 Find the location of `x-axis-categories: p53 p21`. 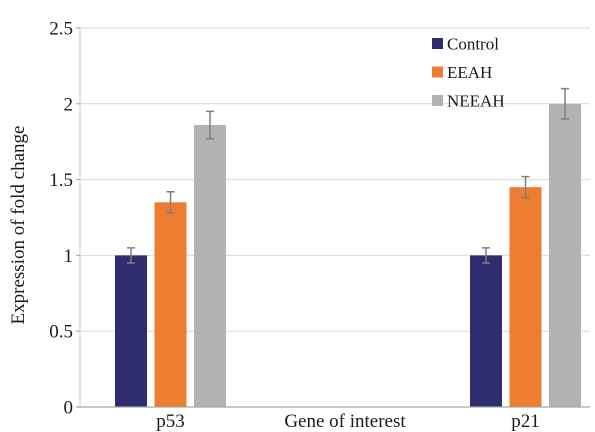

x-axis-categories: p53 p21 is located at coordinates (348, 421).